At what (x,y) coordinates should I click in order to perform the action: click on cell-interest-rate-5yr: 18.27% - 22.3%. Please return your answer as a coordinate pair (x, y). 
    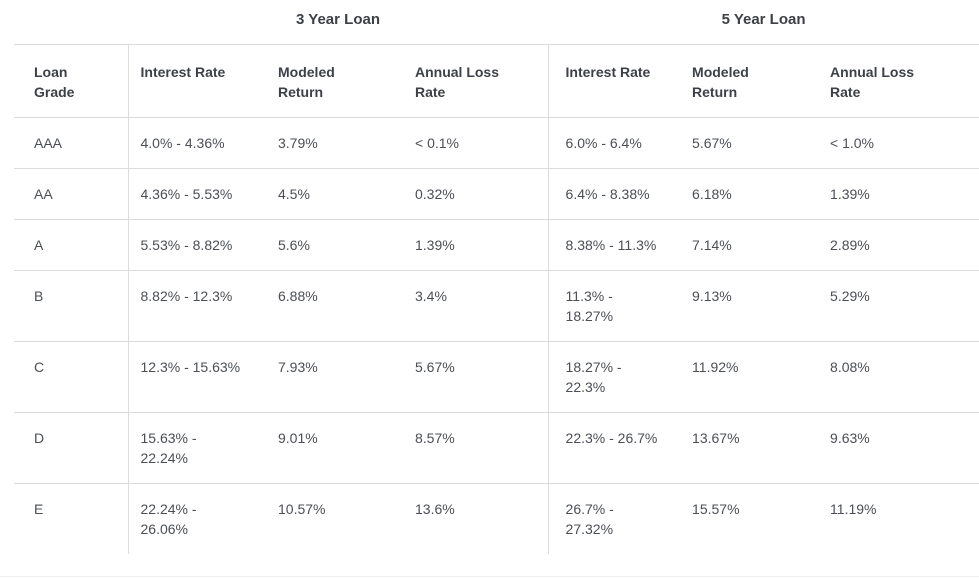
    Looking at the image, I should click on (614, 377).